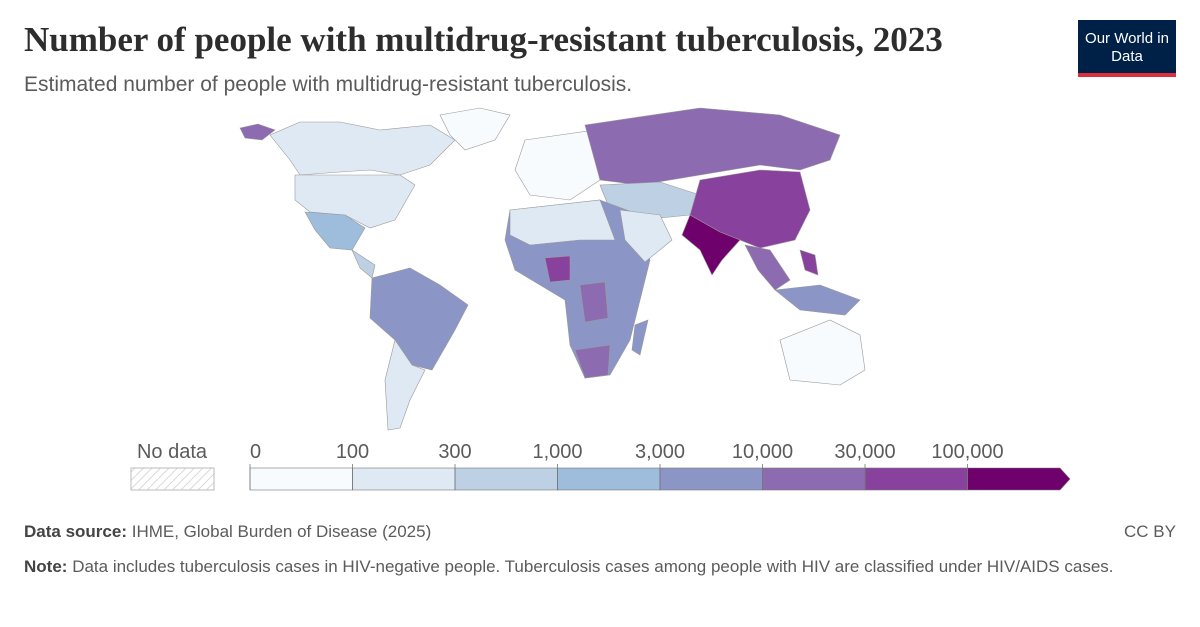 This screenshot has width=1200, height=627. I want to click on no-data-swatch, so click(172, 479).